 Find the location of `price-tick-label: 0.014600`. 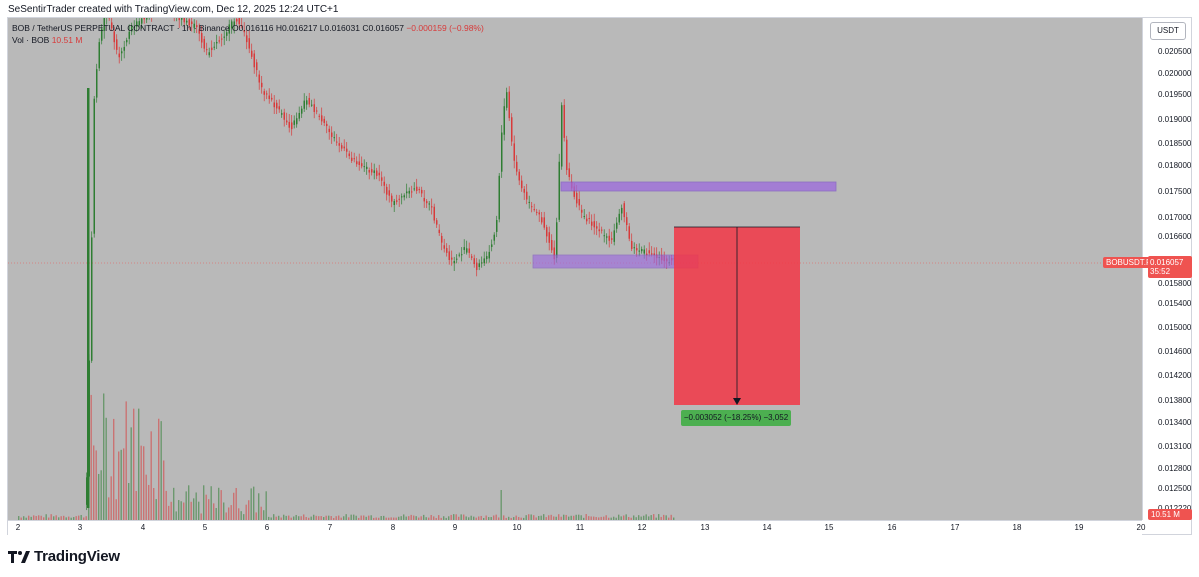

price-tick-label: 0.014600 is located at coordinates (1175, 351).